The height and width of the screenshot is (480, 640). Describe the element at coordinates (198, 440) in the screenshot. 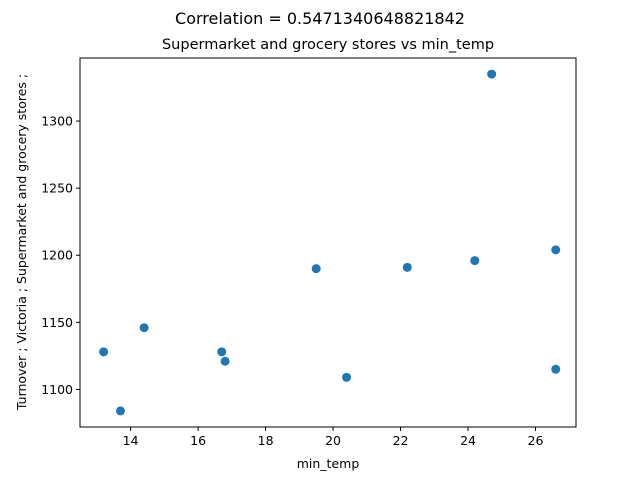

I see `x-tick-label: 16` at that location.